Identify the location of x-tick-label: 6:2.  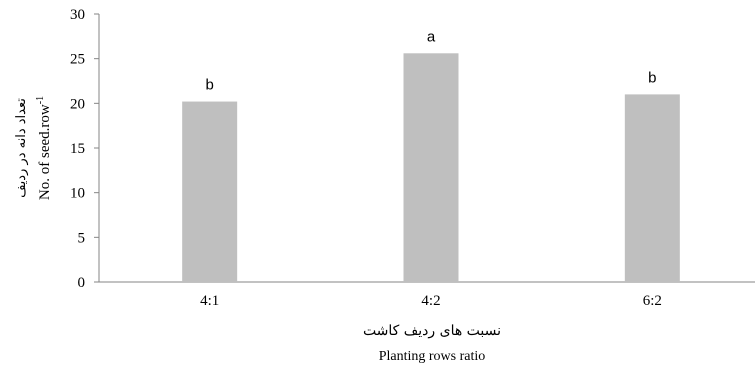
(652, 301).